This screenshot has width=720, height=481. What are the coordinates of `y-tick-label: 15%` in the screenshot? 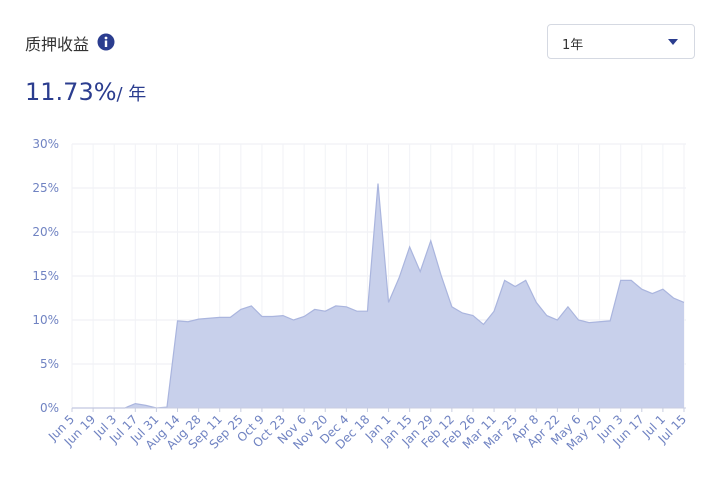 It's located at (45, 276).